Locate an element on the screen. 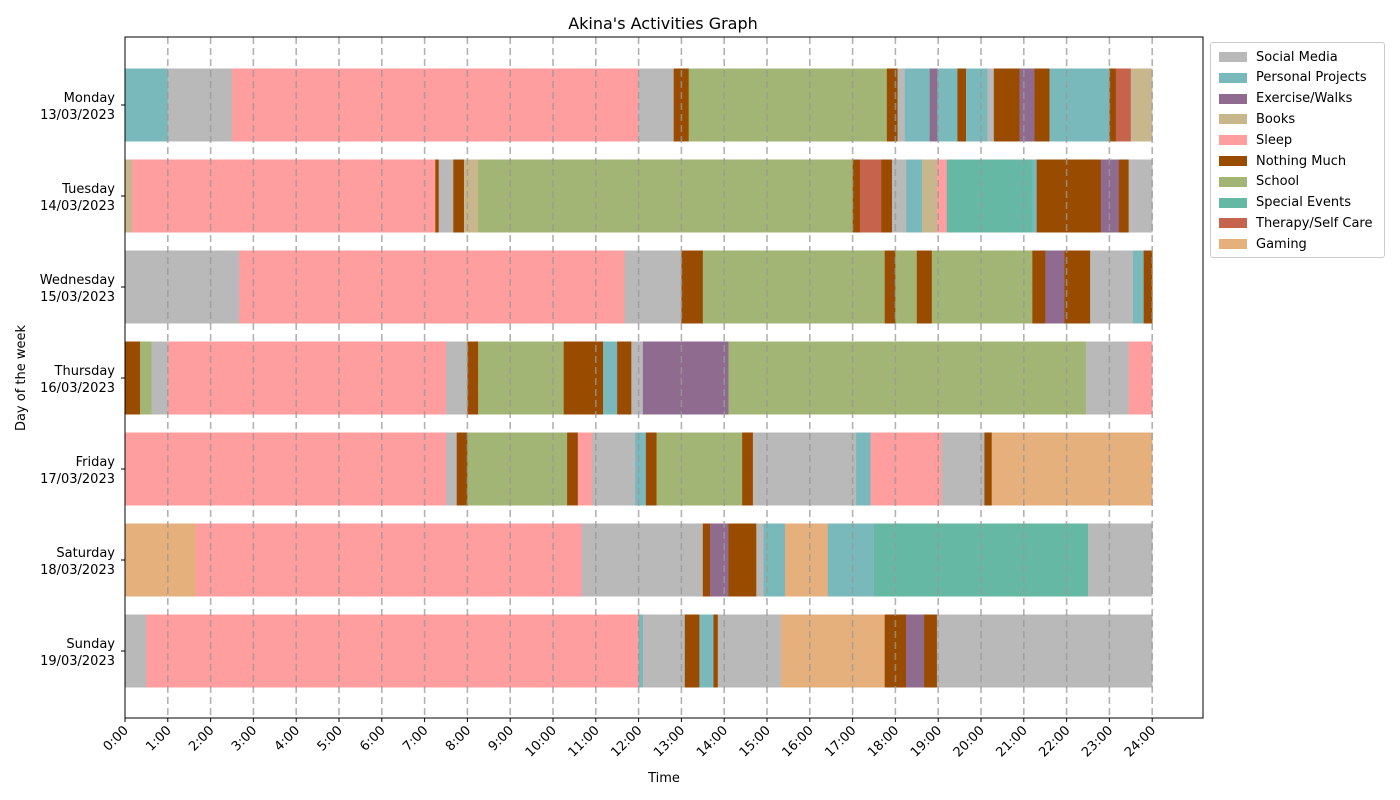 Image resolution: width=1400 pixels, height=800 pixels. x-tick-label: 15:00 is located at coordinates (755, 741).